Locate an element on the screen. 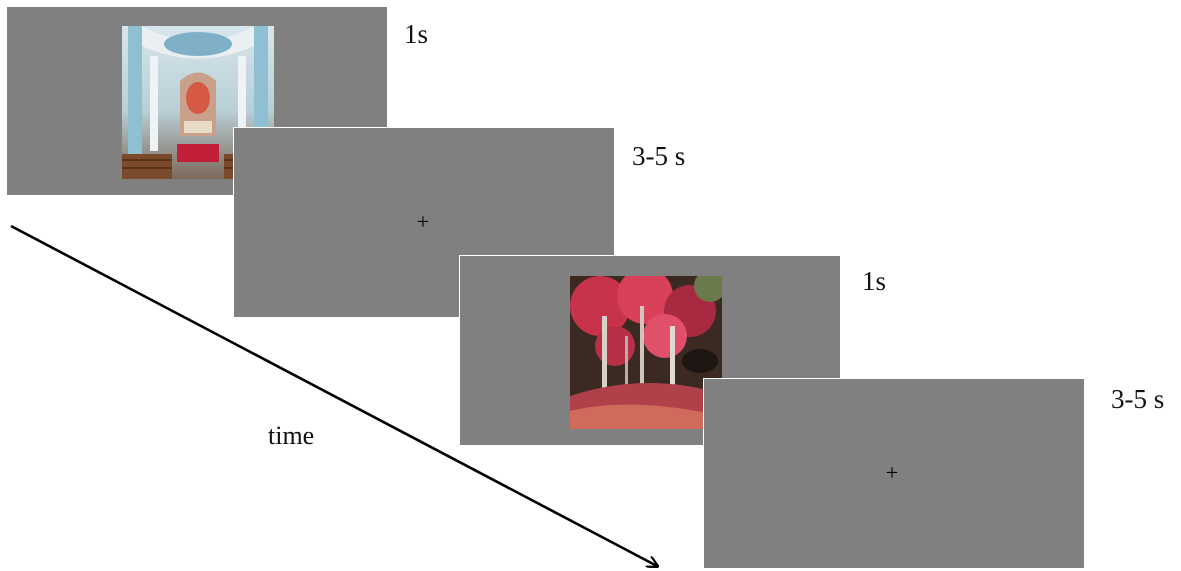 The image size is (1181, 571). duration-label-2: 3-5 s is located at coordinates (659, 156).